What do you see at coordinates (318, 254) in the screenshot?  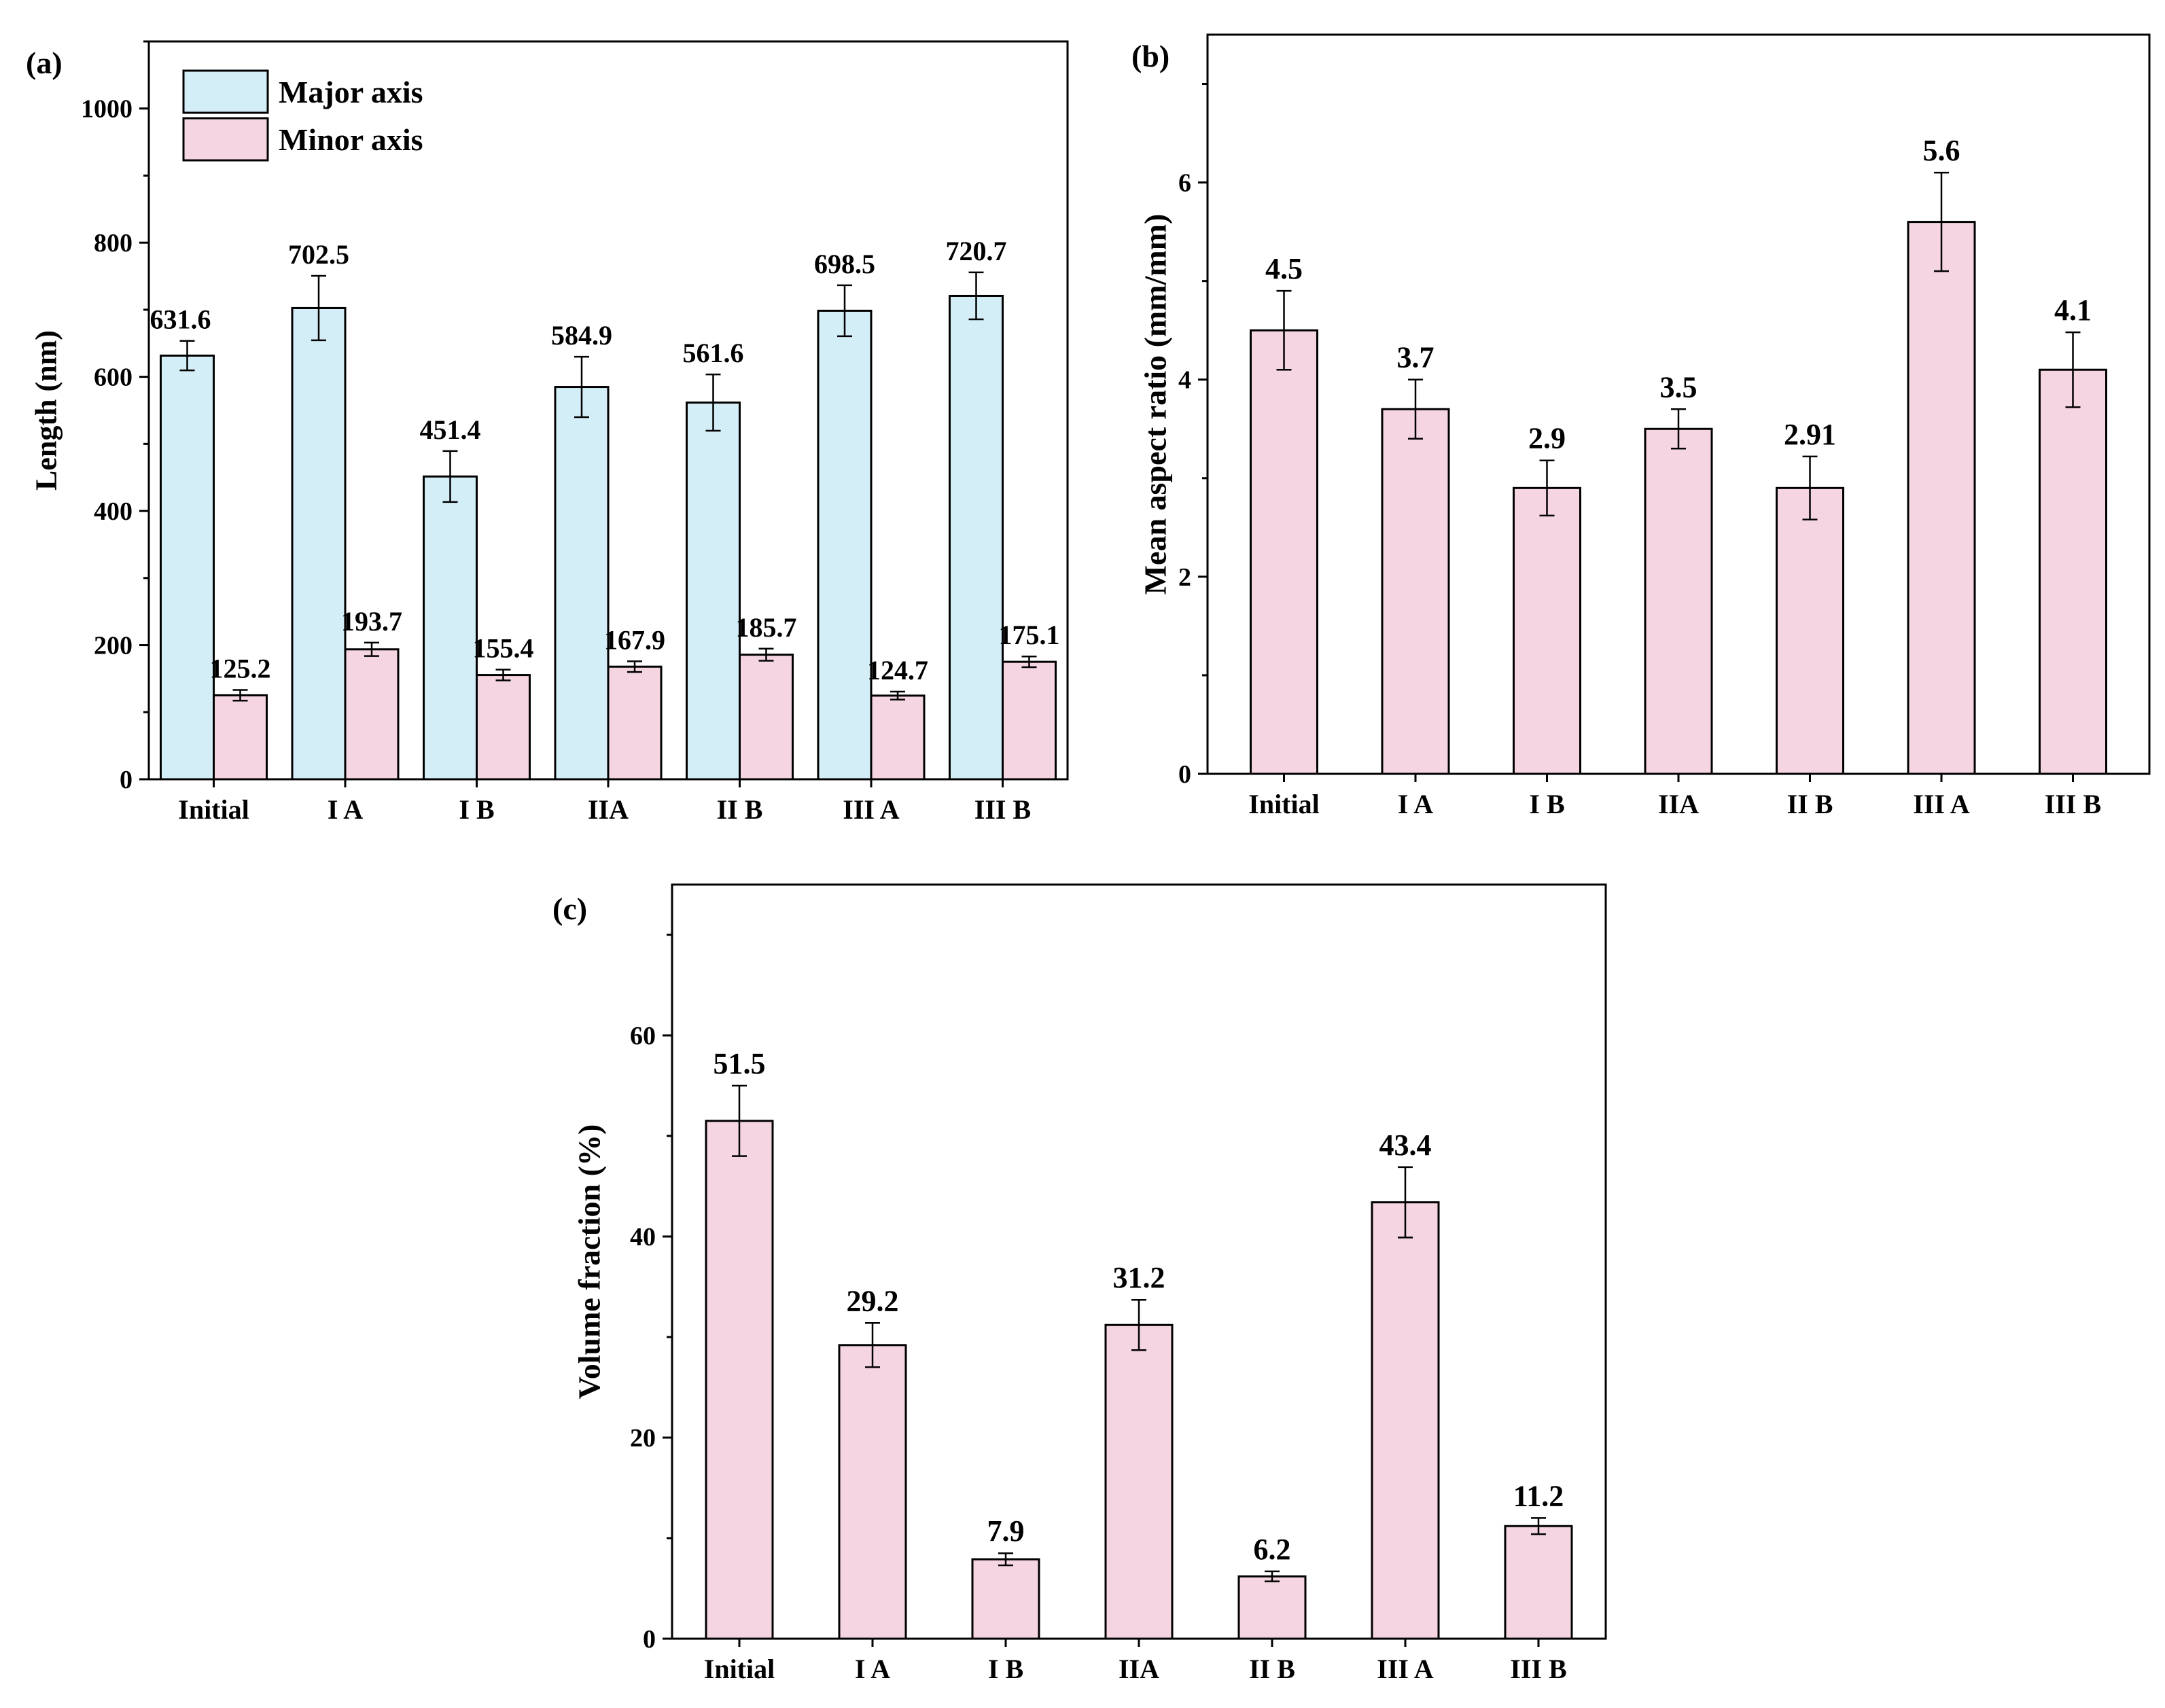 I see `data-label: 702.5` at bounding box center [318, 254].